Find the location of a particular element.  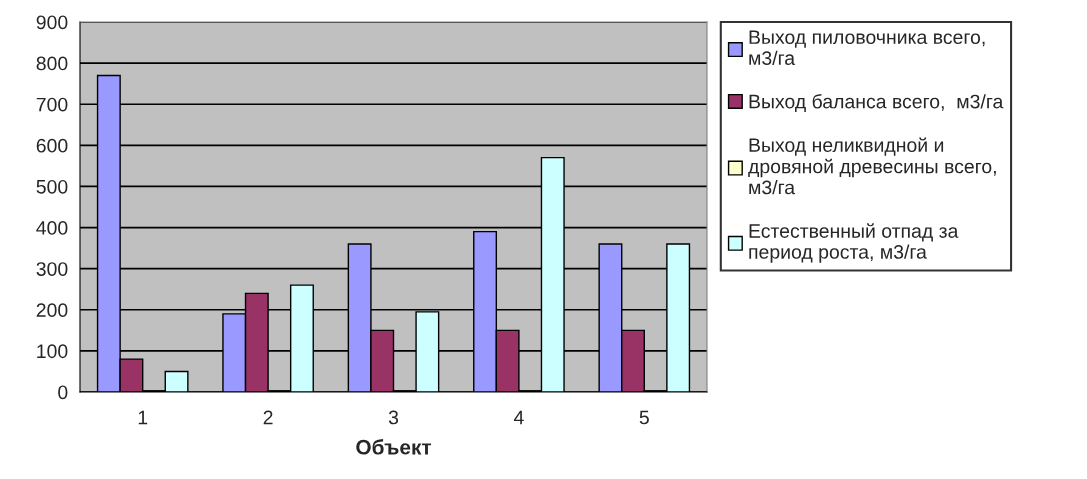

legend-label: Естественный отпад за период роста, м3/га is located at coordinates (854, 243).